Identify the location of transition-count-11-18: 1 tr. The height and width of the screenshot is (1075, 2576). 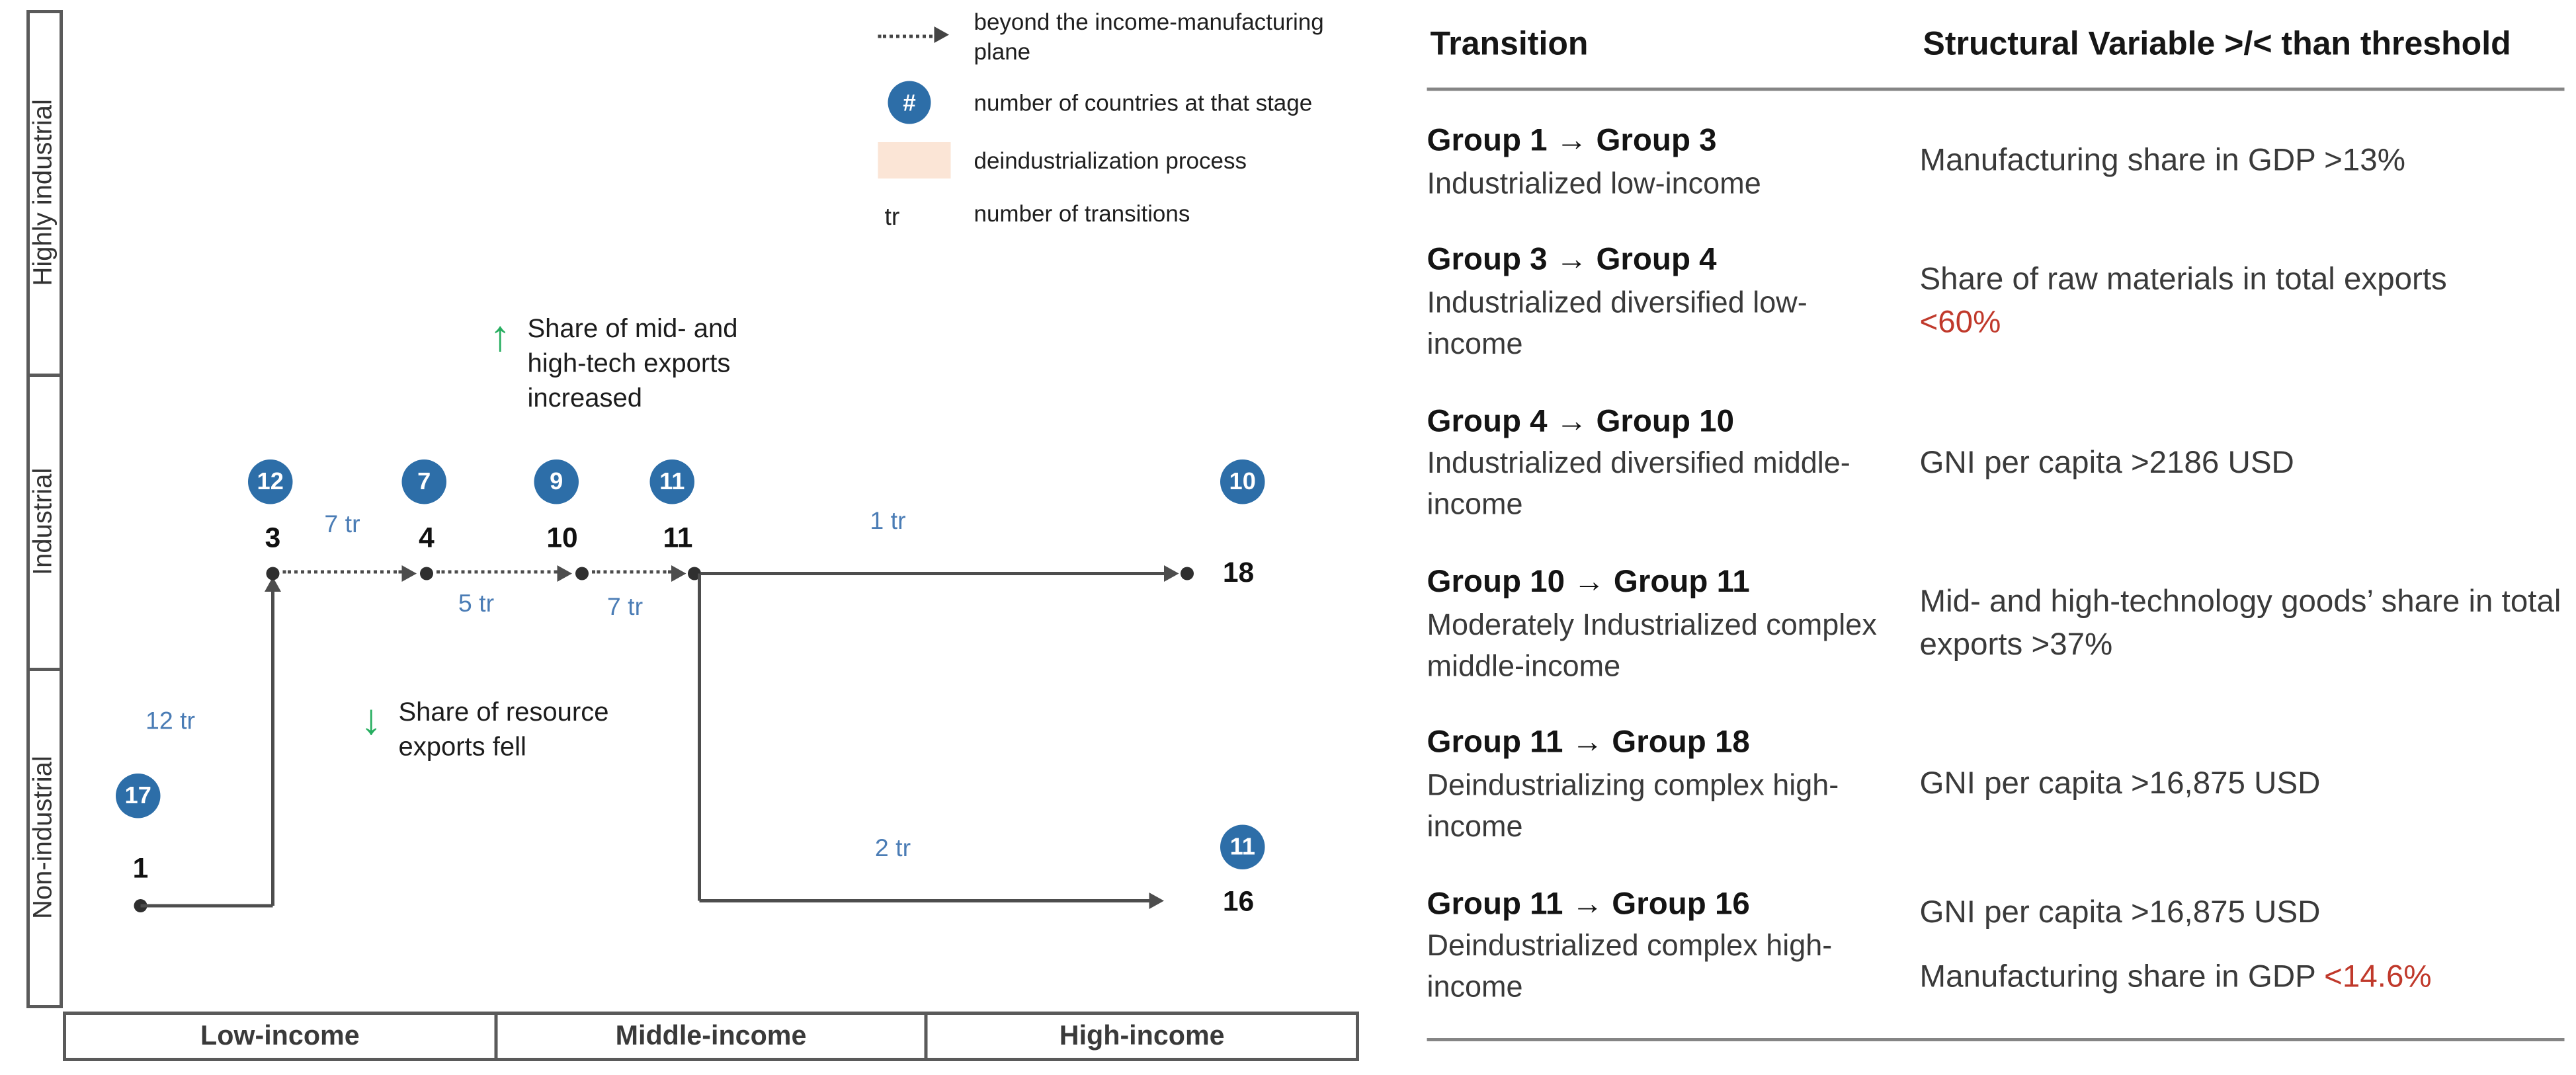
(888, 521).